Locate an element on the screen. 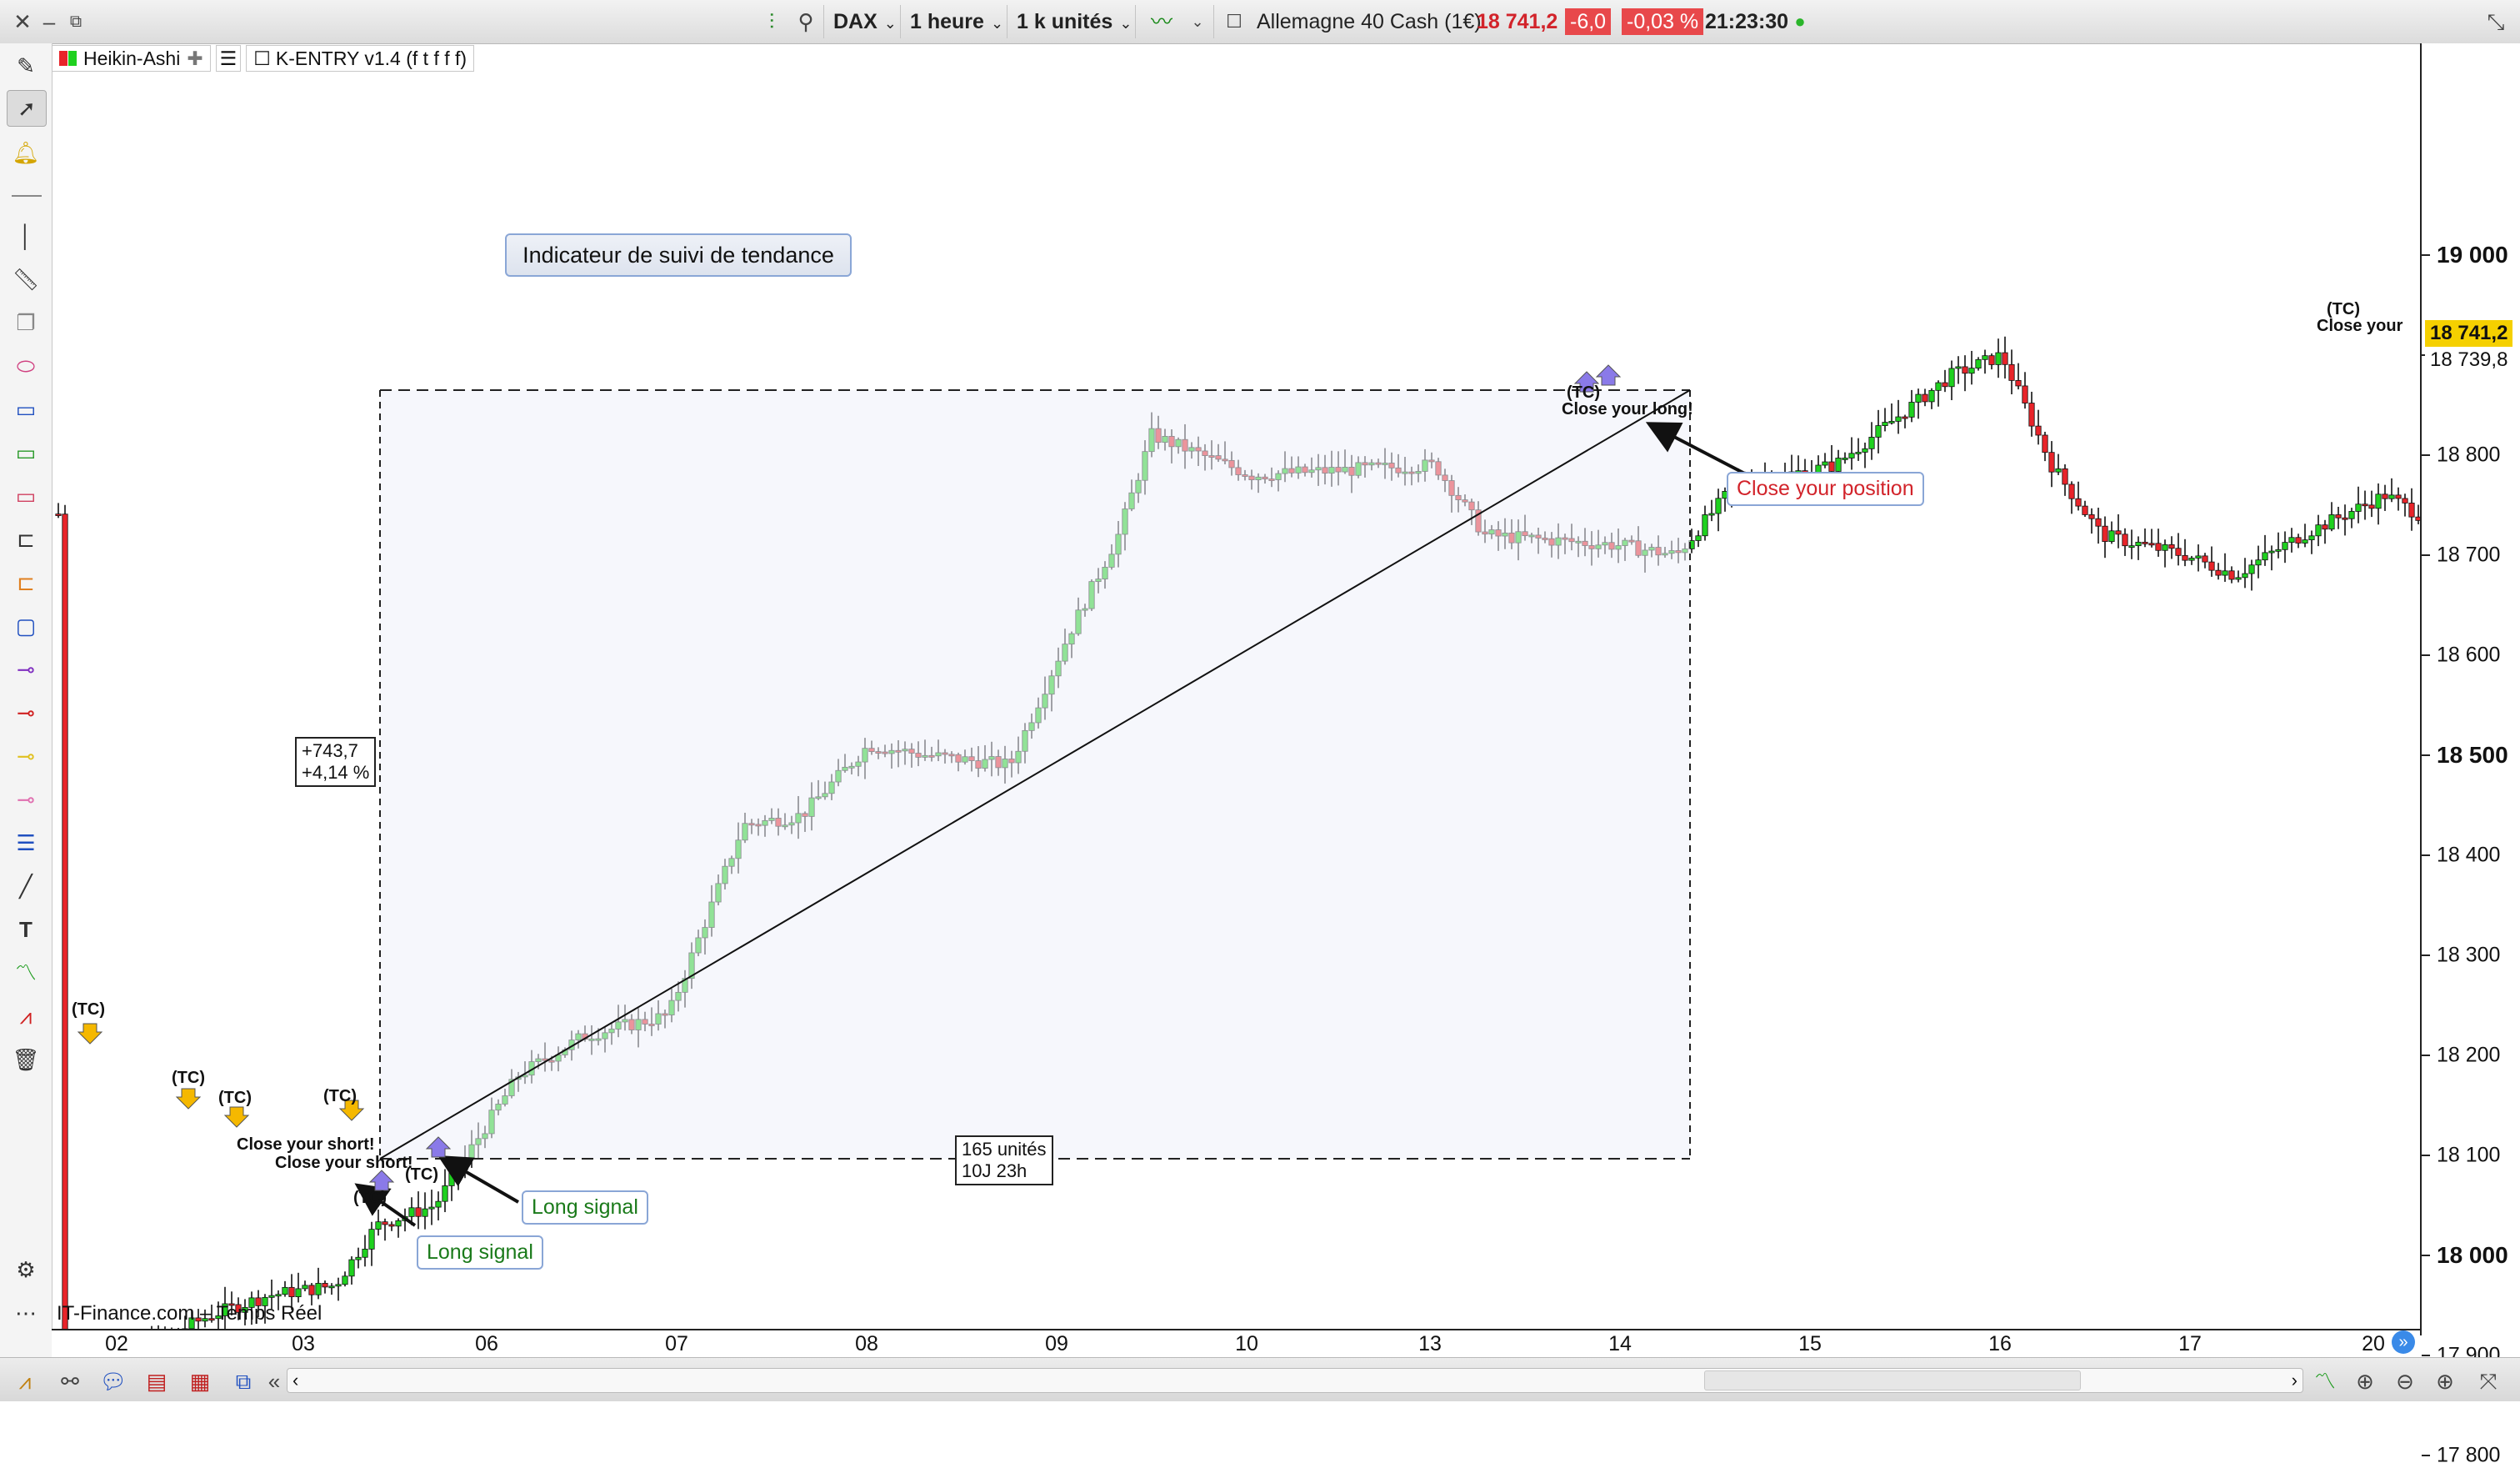 The image size is (2520, 1468). units-dropdown: 1 k unités⌄ is located at coordinates (1074, 22).